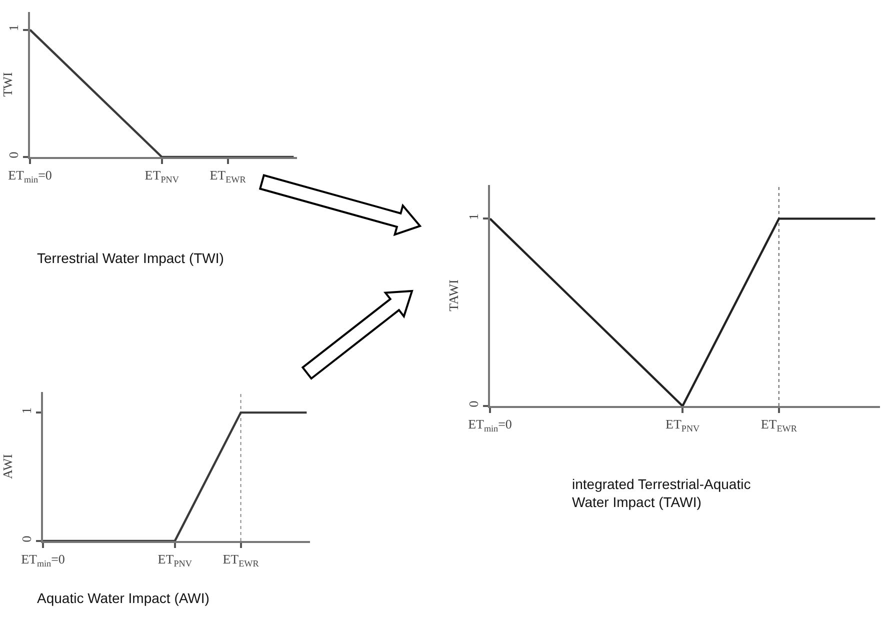 The width and height of the screenshot is (881, 635). I want to click on text: Aquatic Water Impact (AWI), so click(123, 598).